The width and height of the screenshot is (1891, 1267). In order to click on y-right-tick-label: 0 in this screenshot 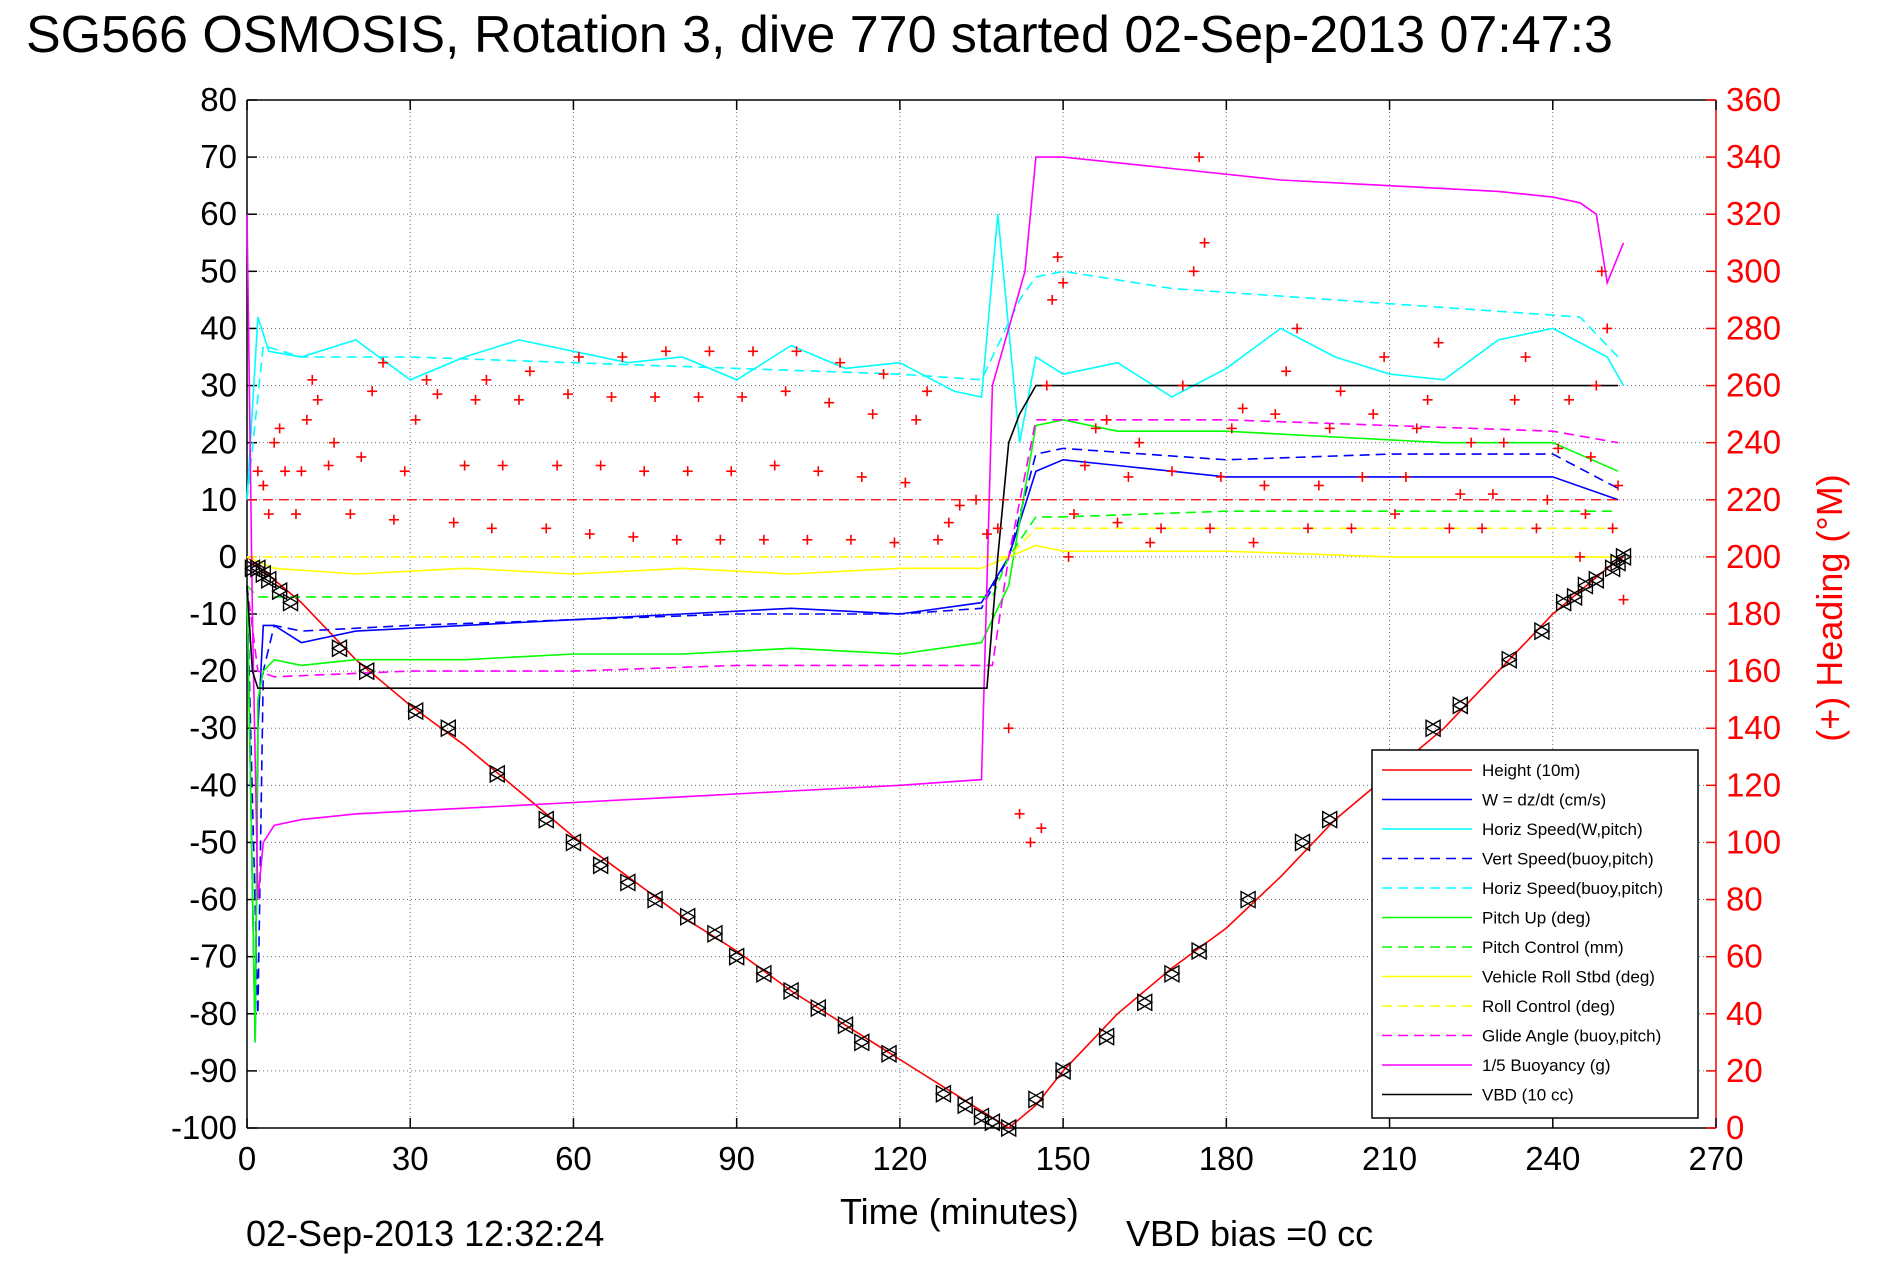, I will do `click(1735, 1127)`.